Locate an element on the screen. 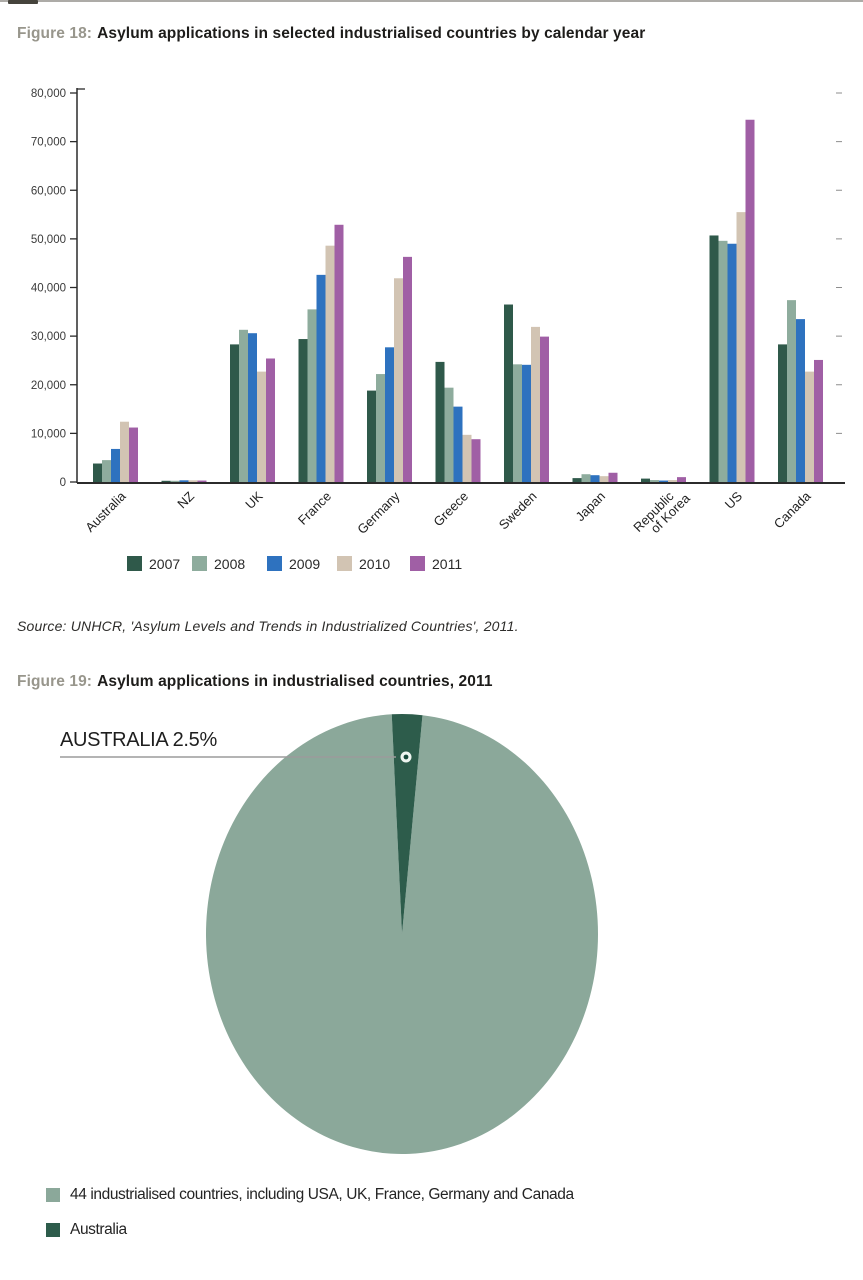 The image size is (863, 1280). x-label-nz: NZ is located at coordinates (185, 499).